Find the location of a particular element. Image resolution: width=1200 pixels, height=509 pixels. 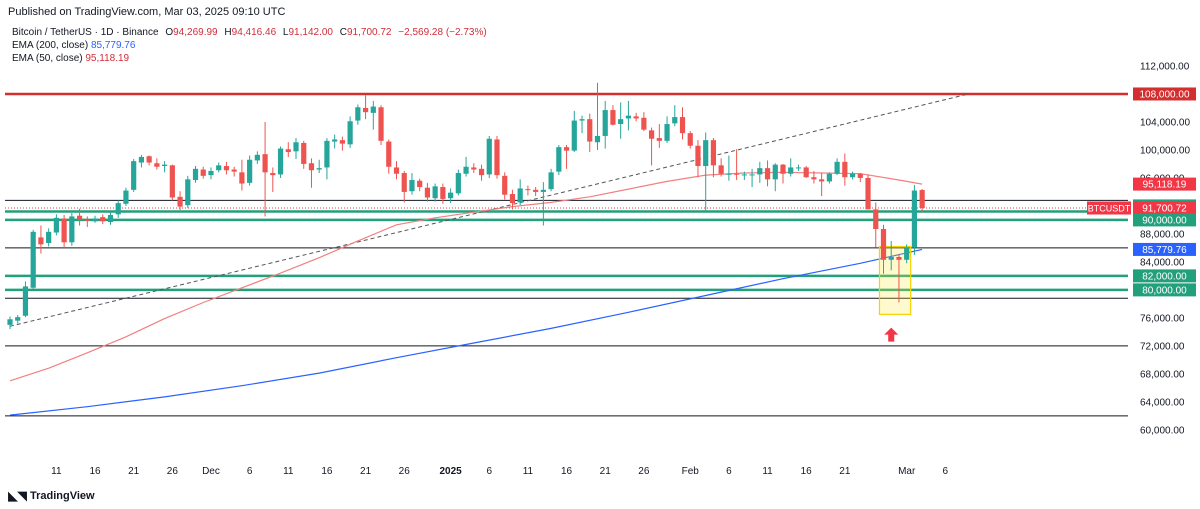

tradingview-branding: ◣◥ TradingView is located at coordinates (51, 496).